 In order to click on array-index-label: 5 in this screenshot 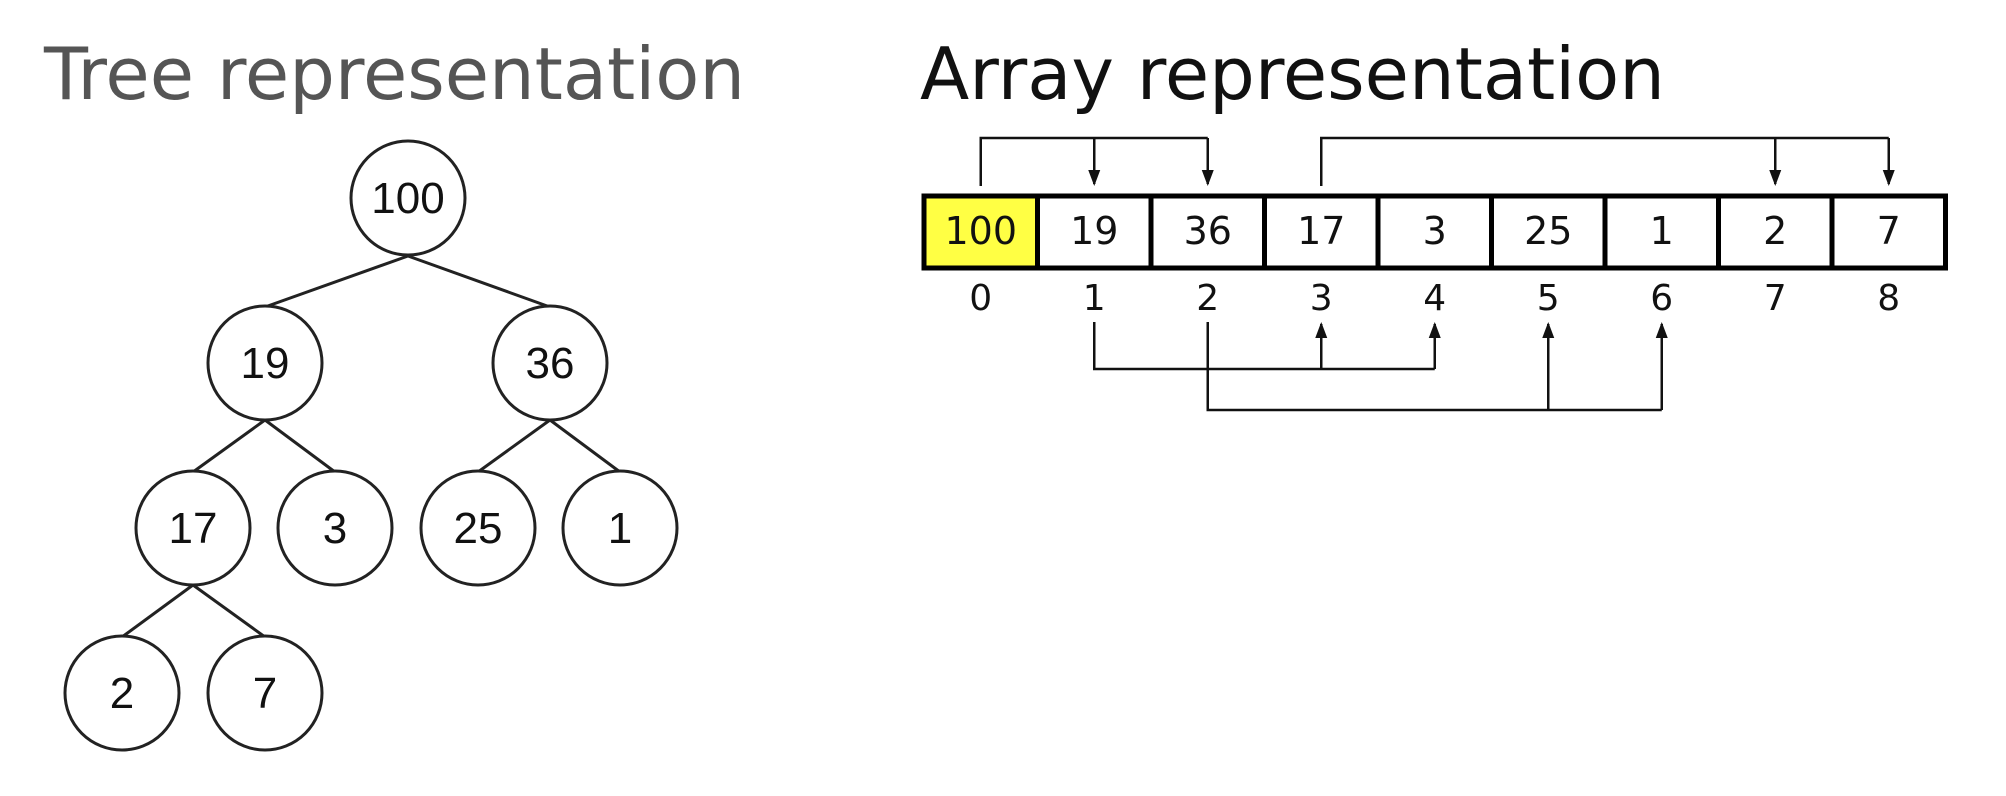, I will do `click(1548, 298)`.